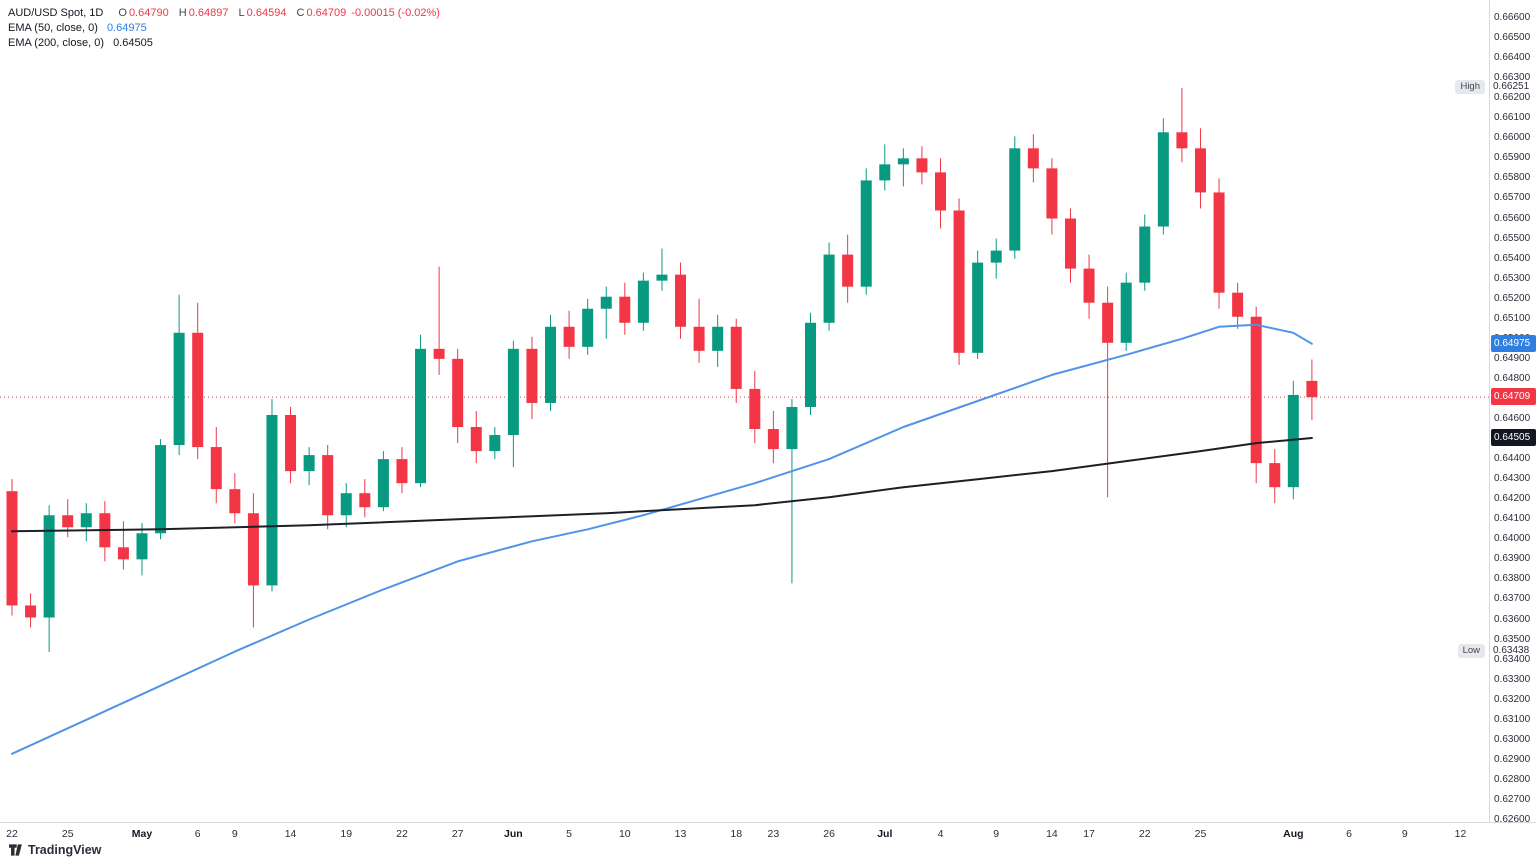 The width and height of the screenshot is (1536, 861). Describe the element at coordinates (225, 43) in the screenshot. I see `indicator-ema200: EMA (200, close, 0) 0.64505` at that location.